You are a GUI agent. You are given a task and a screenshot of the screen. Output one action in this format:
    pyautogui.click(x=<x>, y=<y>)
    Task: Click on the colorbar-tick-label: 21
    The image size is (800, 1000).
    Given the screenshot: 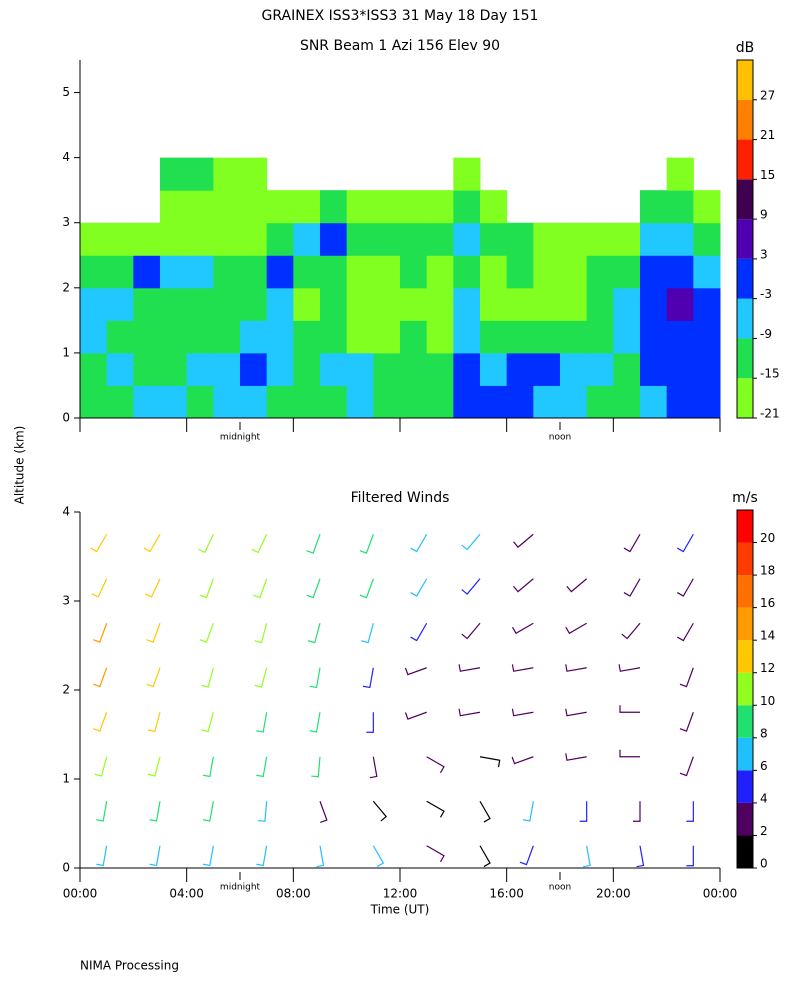 What is the action you would take?
    pyautogui.click(x=767, y=135)
    